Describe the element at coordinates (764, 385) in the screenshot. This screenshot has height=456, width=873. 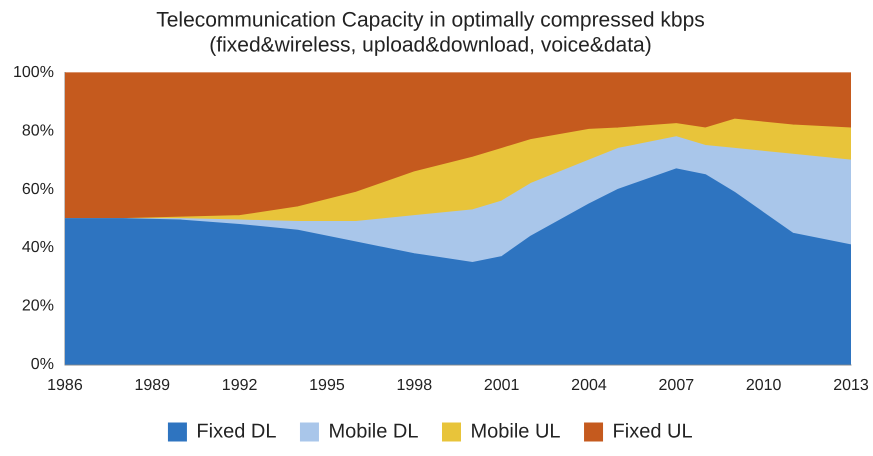
I see `x-tick-label: 2010` at that location.